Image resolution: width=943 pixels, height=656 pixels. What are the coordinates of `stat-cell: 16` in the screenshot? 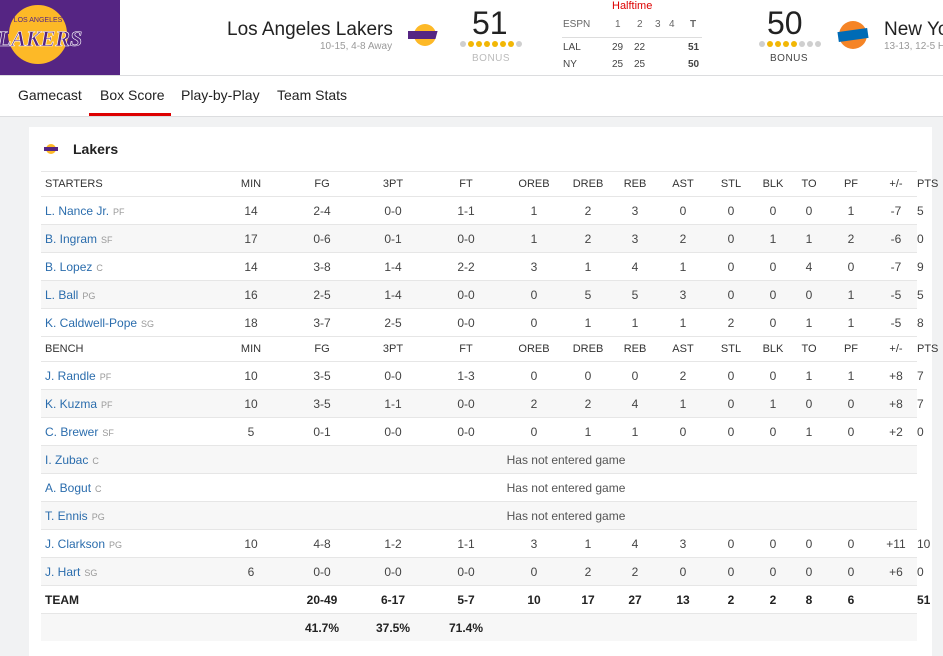 It's located at (251, 294).